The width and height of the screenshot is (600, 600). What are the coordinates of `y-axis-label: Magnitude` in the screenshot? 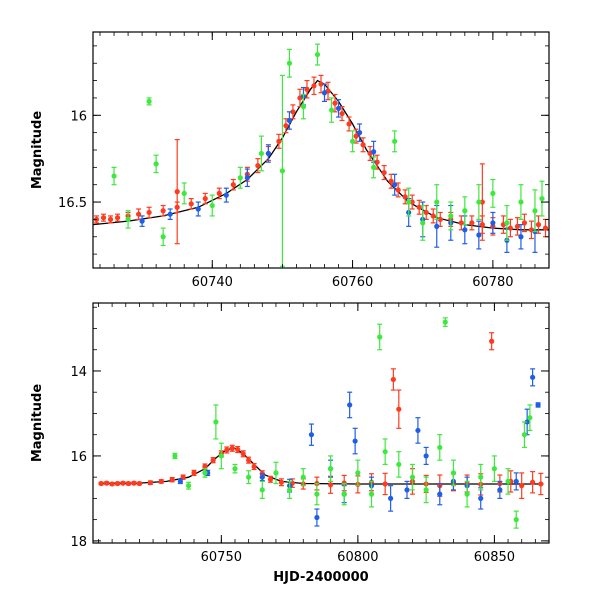 It's located at (37, 150).